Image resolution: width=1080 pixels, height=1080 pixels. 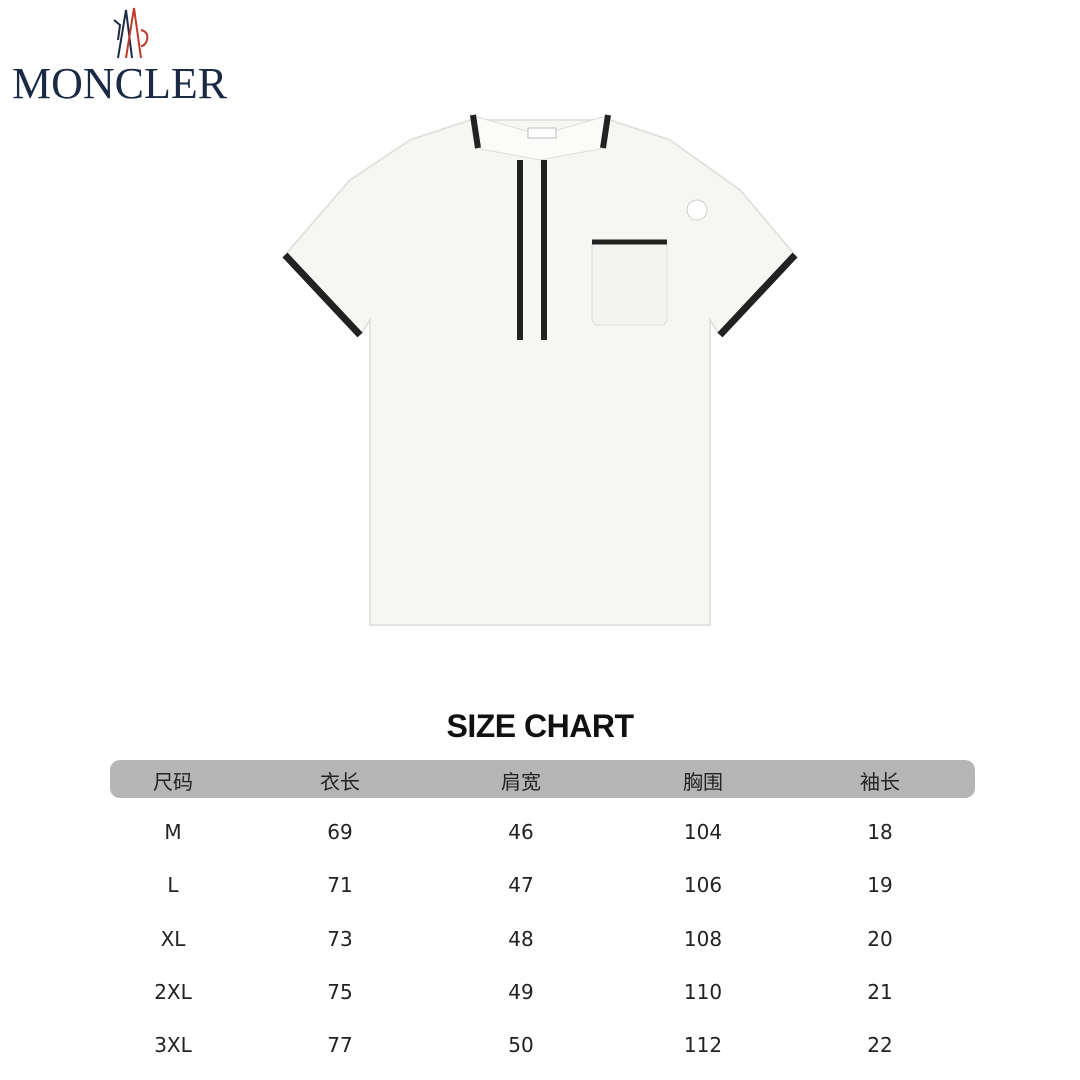 What do you see at coordinates (521, 832) in the screenshot?
I see `table-cell: 46` at bounding box center [521, 832].